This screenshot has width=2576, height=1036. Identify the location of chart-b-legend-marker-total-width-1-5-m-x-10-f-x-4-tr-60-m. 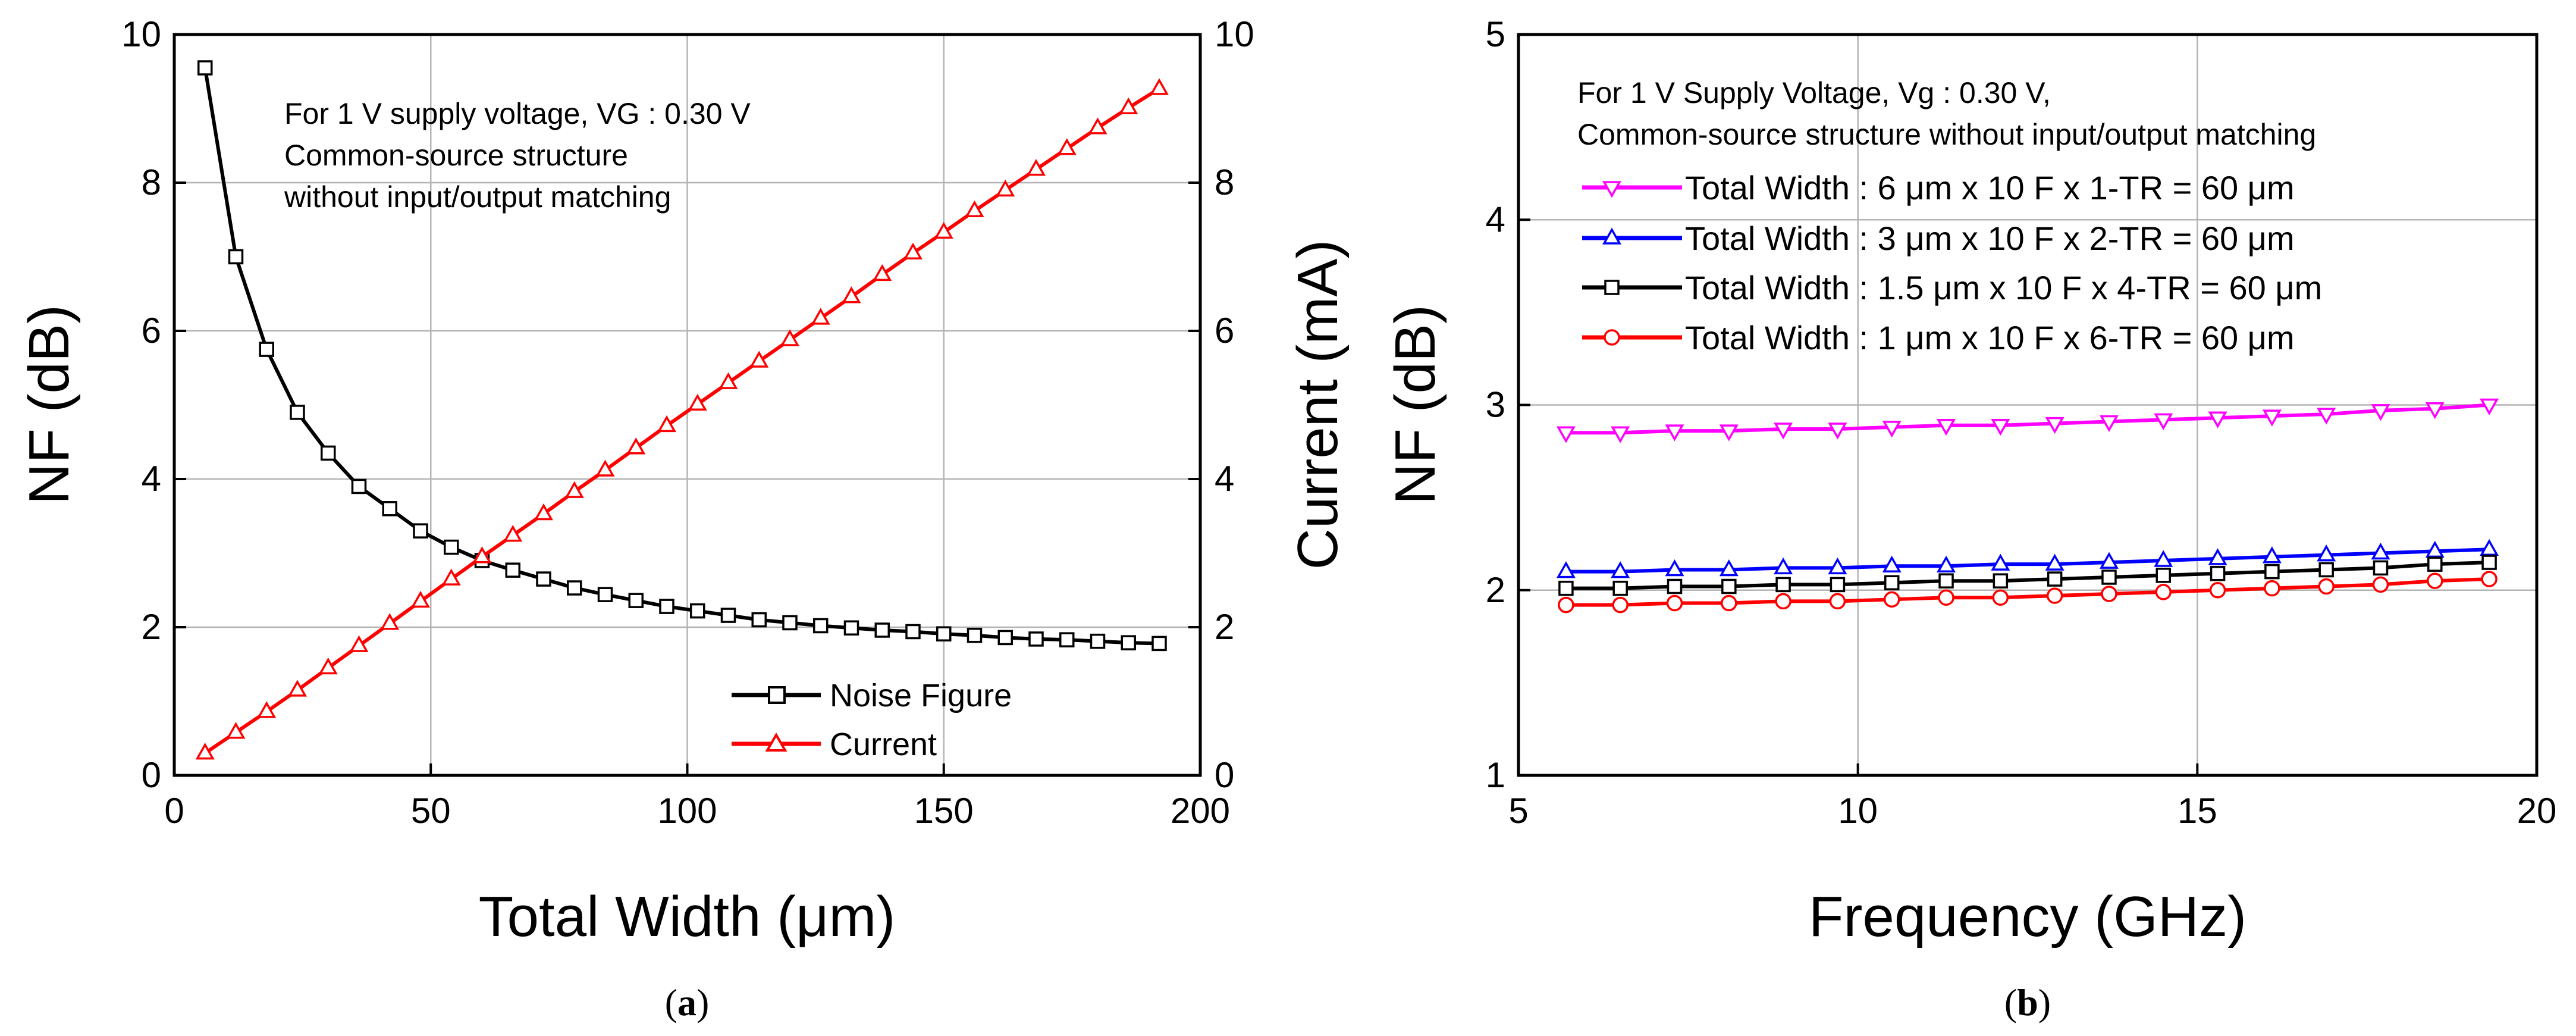
(1612, 287).